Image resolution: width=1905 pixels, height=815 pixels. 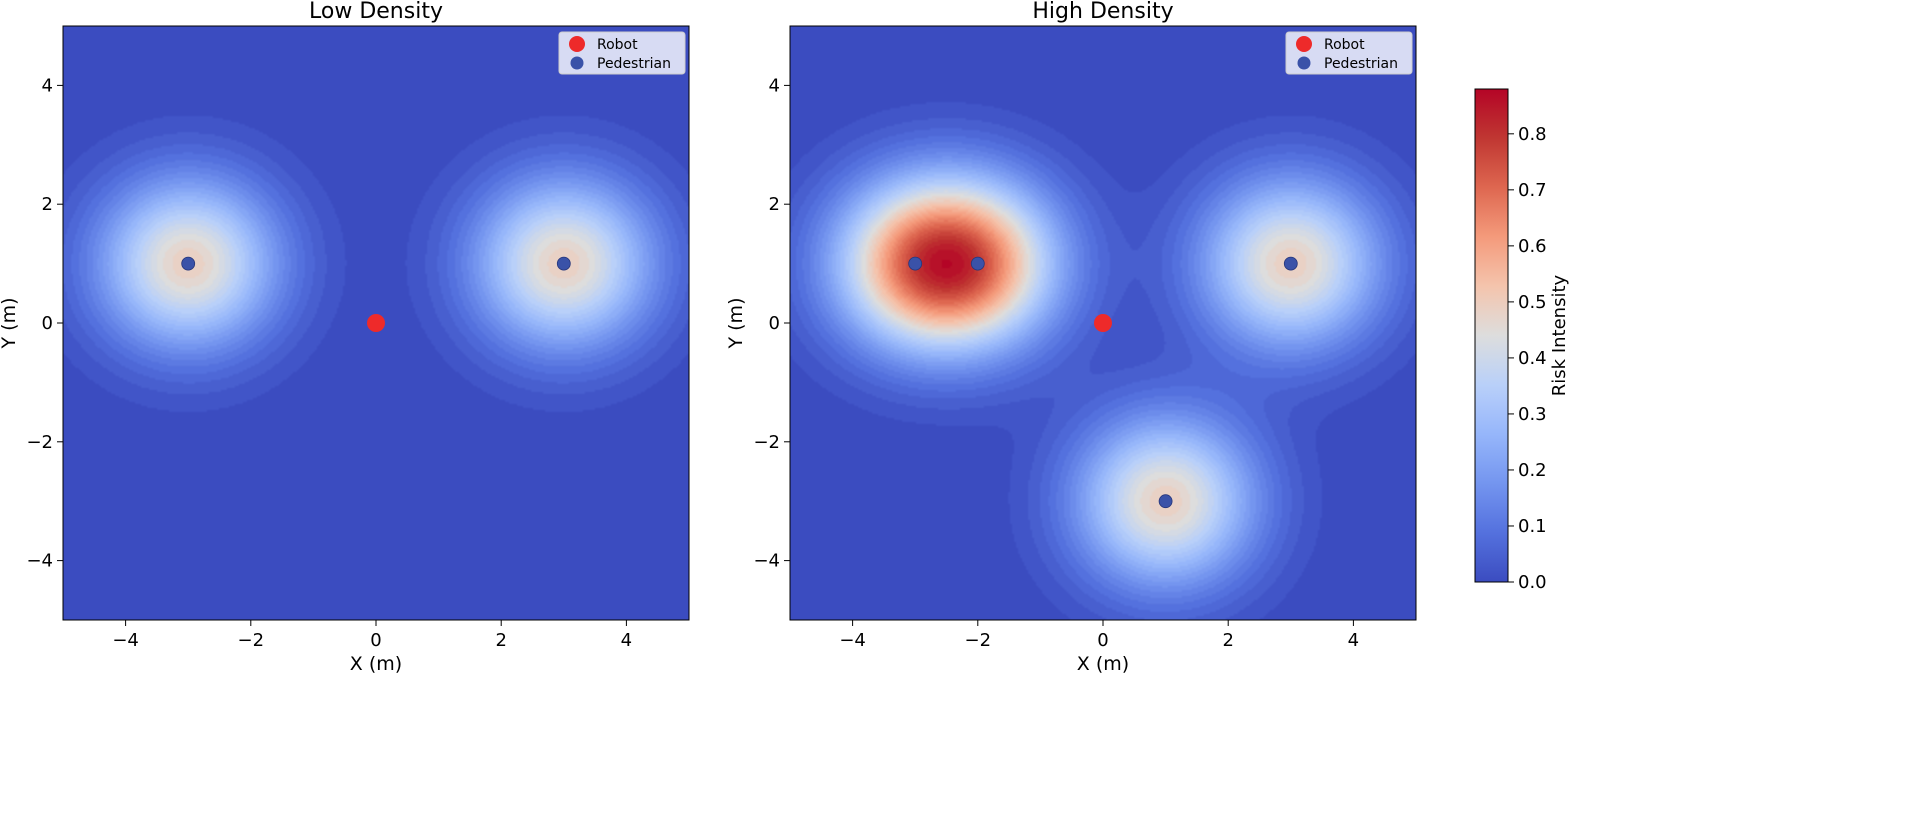 I want to click on colorbar-tick-label: 0.5, so click(x=1532, y=302).